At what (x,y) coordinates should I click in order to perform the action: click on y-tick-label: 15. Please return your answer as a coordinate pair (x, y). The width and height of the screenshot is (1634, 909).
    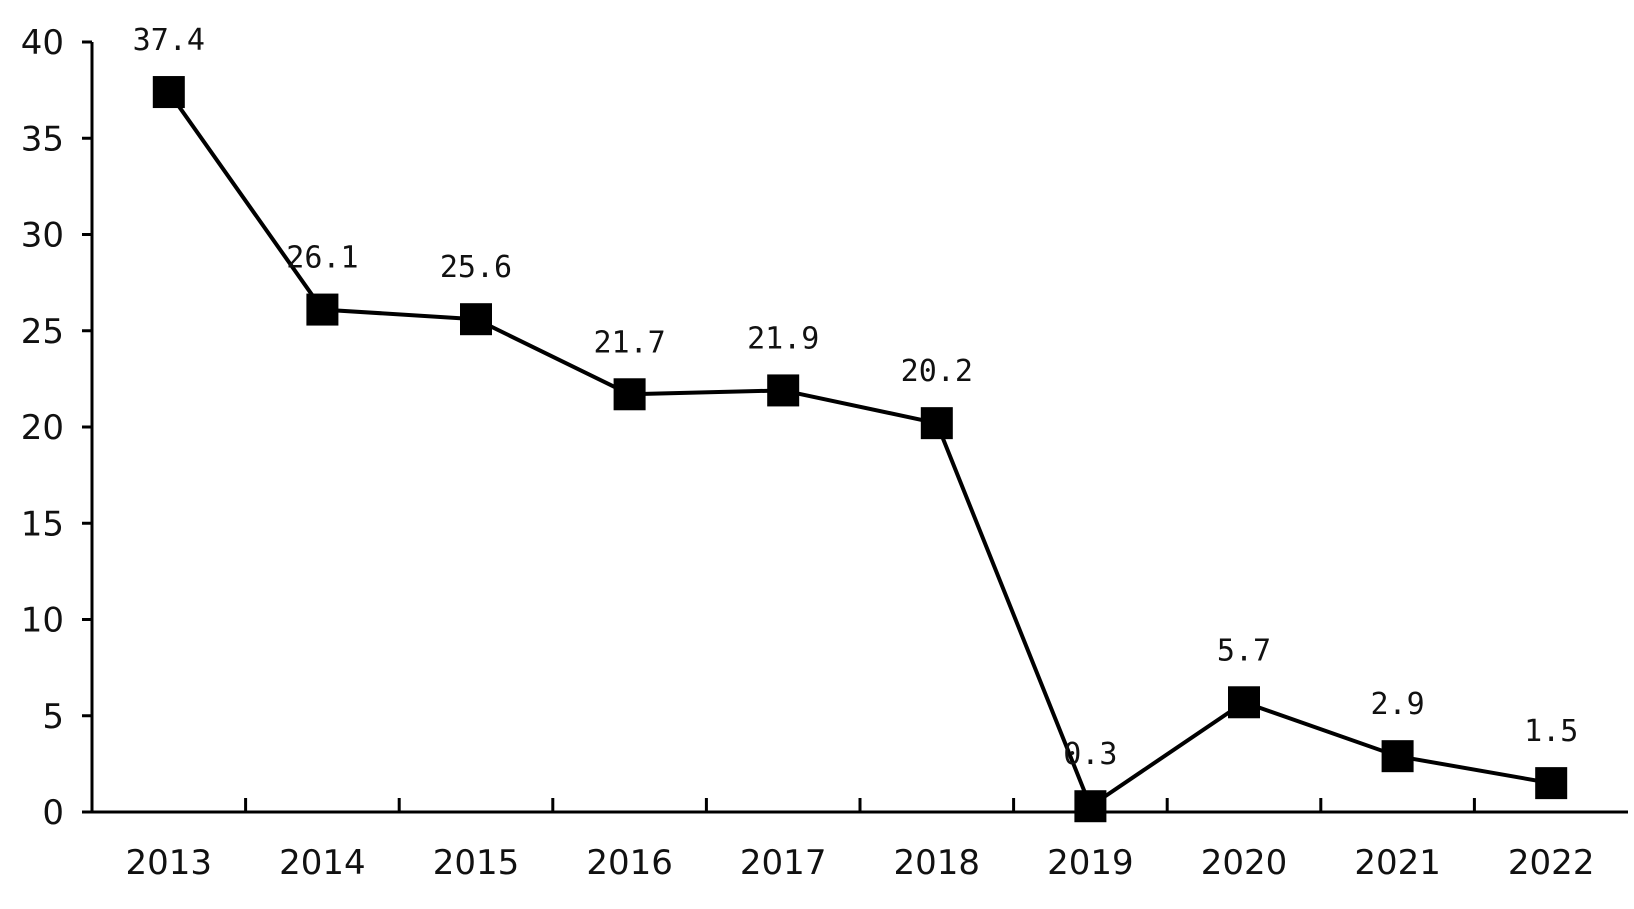
    Looking at the image, I should click on (42, 524).